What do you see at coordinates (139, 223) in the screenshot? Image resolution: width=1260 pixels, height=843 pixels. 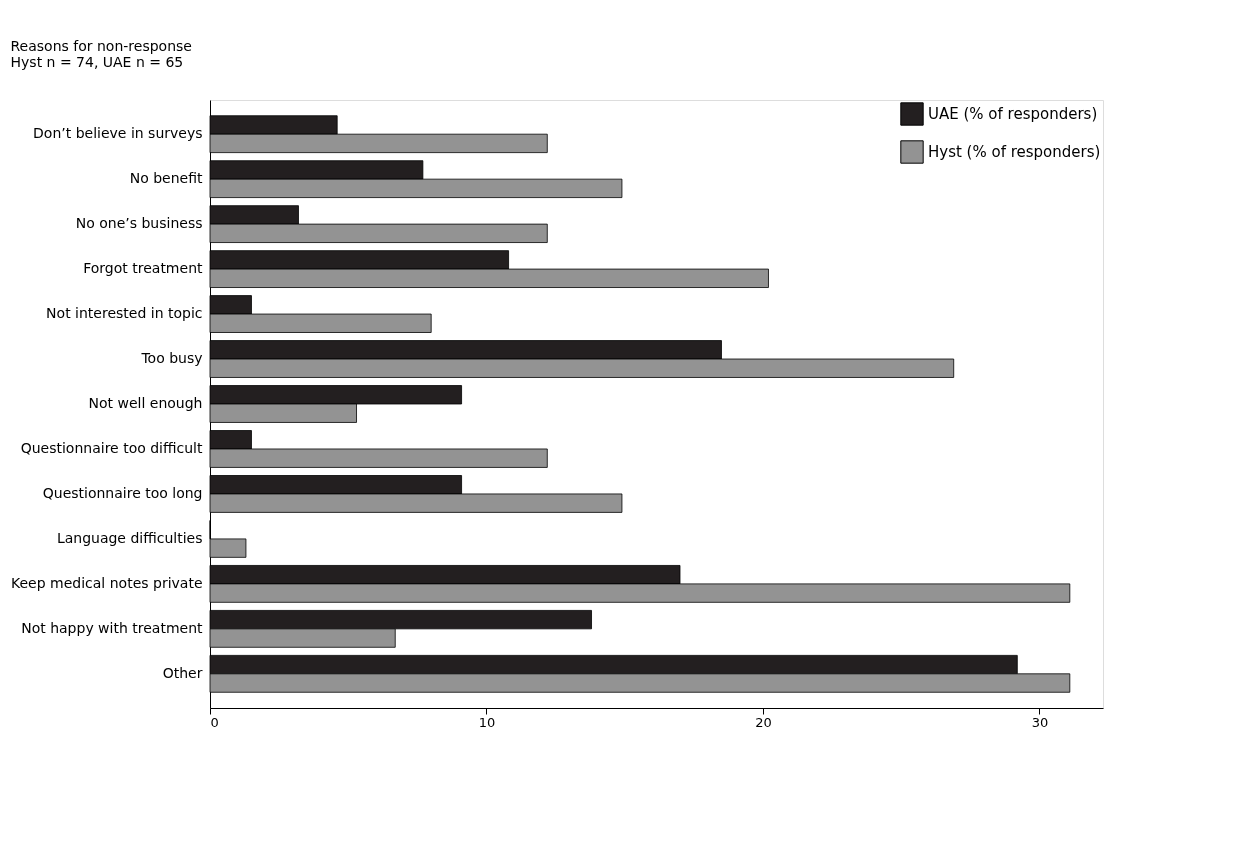 I see `y-tick-label: No one’s business` at bounding box center [139, 223].